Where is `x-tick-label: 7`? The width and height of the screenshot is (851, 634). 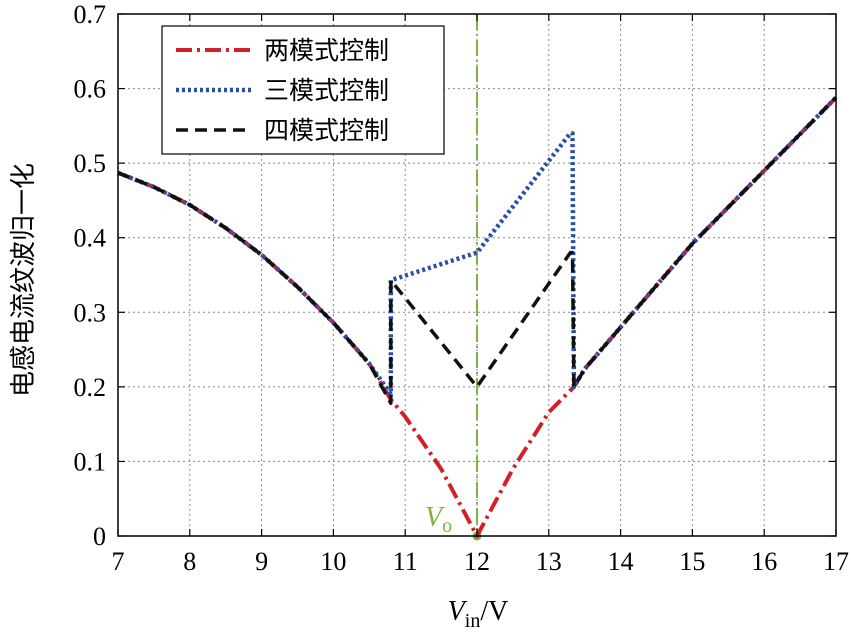
x-tick-label: 7 is located at coordinates (118, 561).